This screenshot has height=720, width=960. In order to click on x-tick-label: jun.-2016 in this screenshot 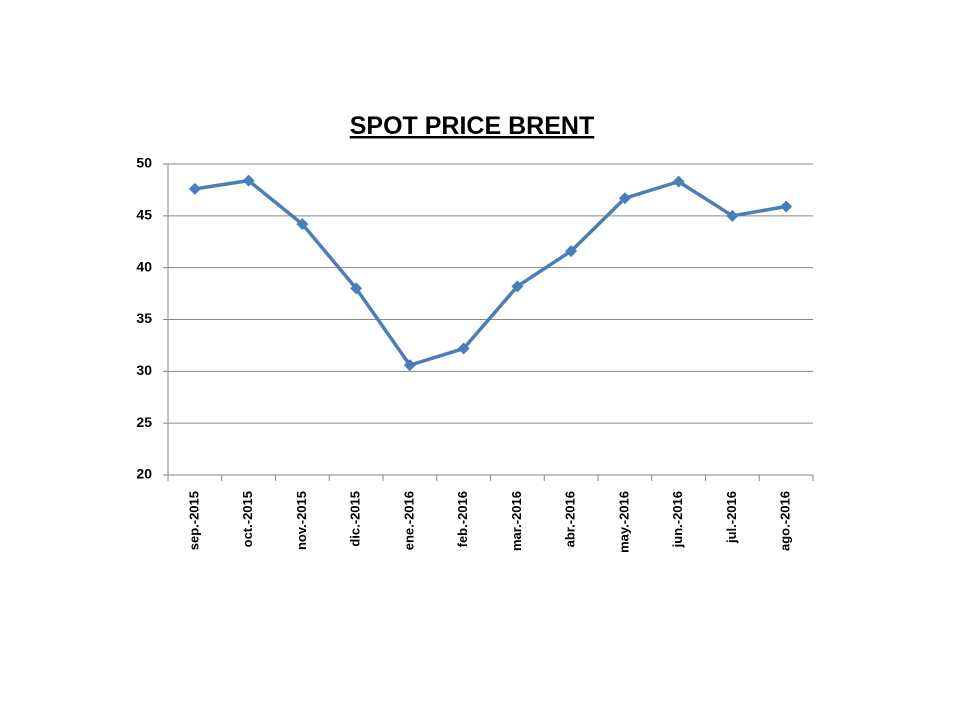, I will do `click(677, 519)`.